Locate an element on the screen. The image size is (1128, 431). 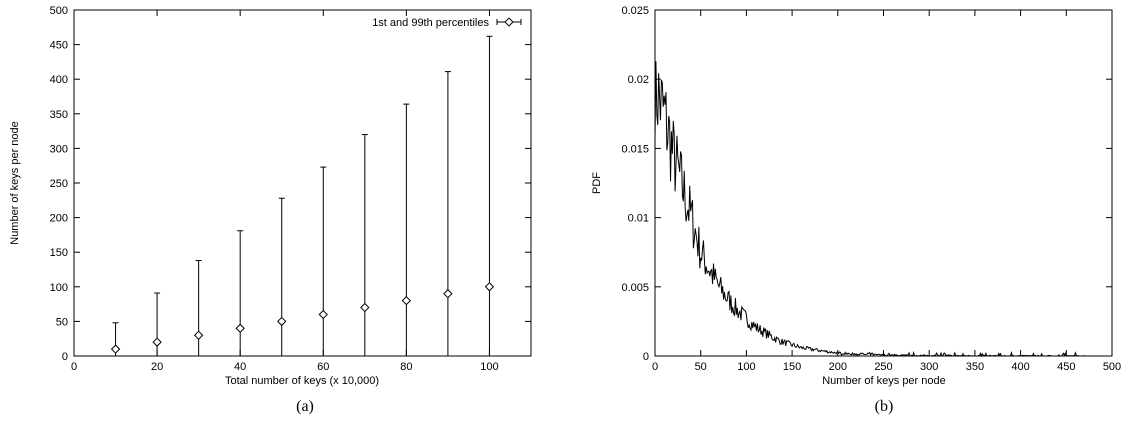
chart-a-x-tick-label: 40 is located at coordinates (240, 367).